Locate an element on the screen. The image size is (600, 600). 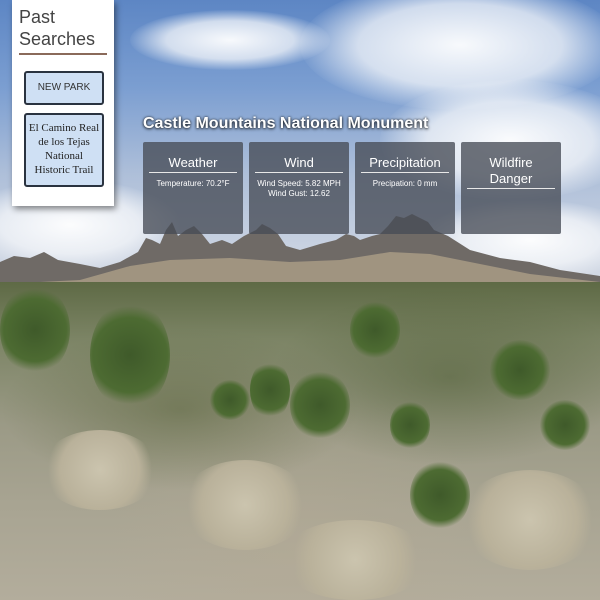
precipitation-value: Precipation: 0 mm is located at coordinates (405, 183).